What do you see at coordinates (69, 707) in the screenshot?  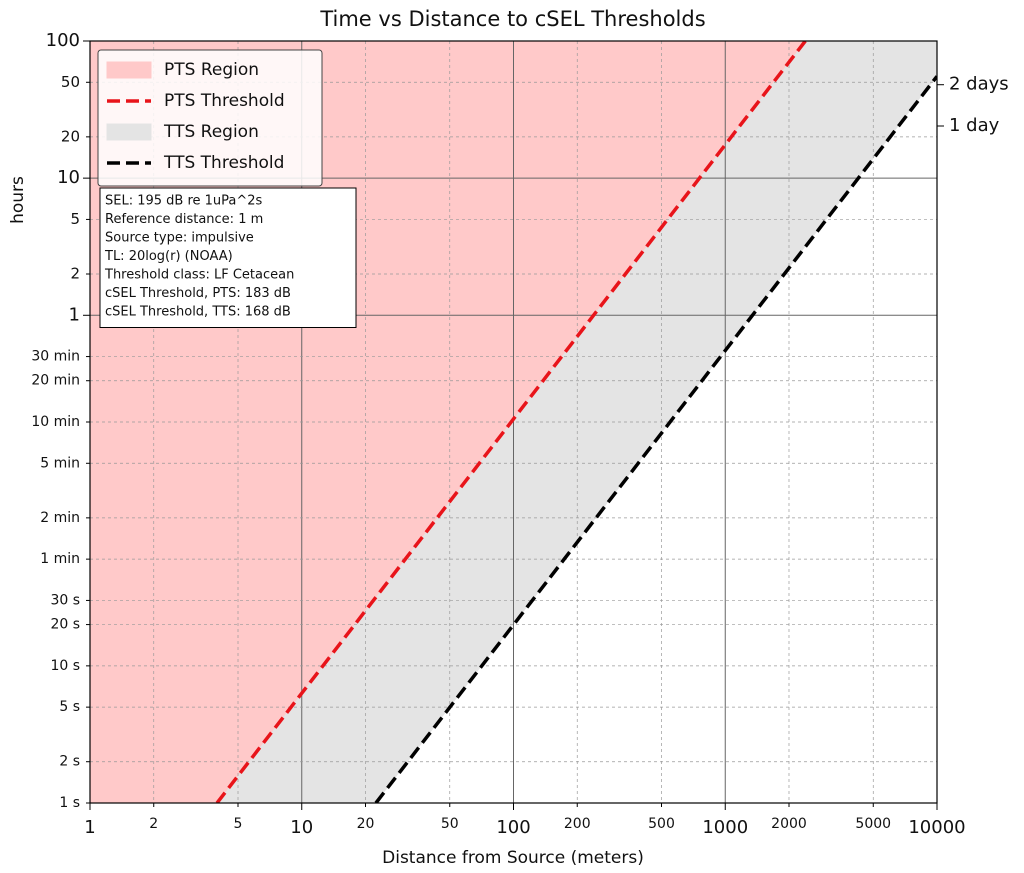 I see `y-tick-label: 5 s` at bounding box center [69, 707].